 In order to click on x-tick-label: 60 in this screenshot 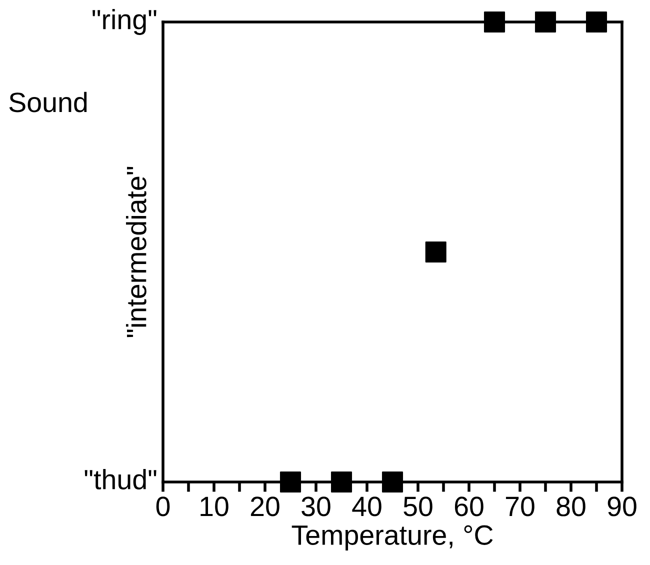, I will do `click(469, 506)`.